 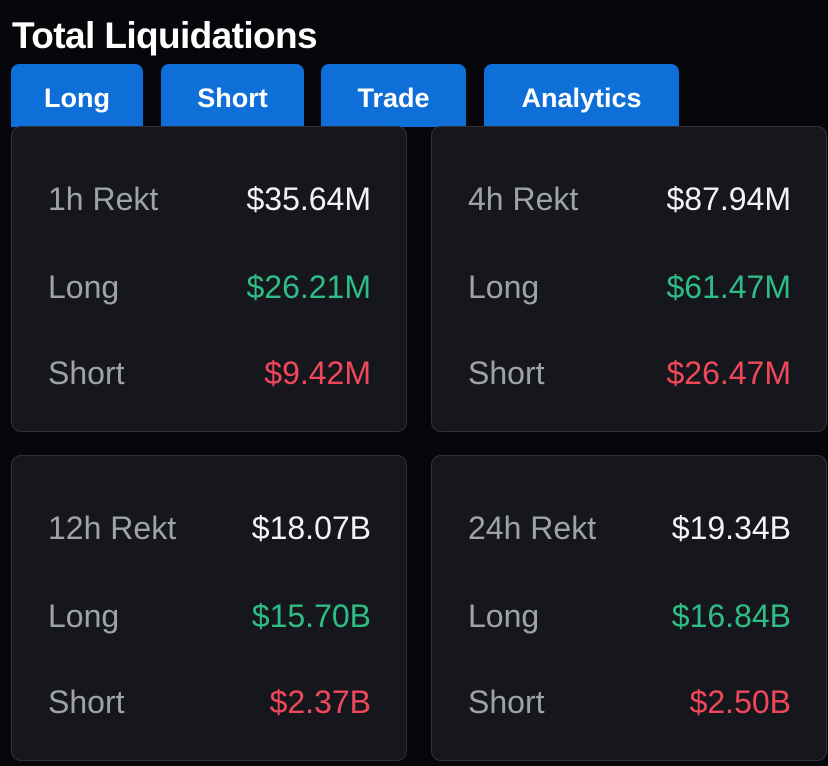 I want to click on short-row: Short $26.47M, so click(x=629, y=373).